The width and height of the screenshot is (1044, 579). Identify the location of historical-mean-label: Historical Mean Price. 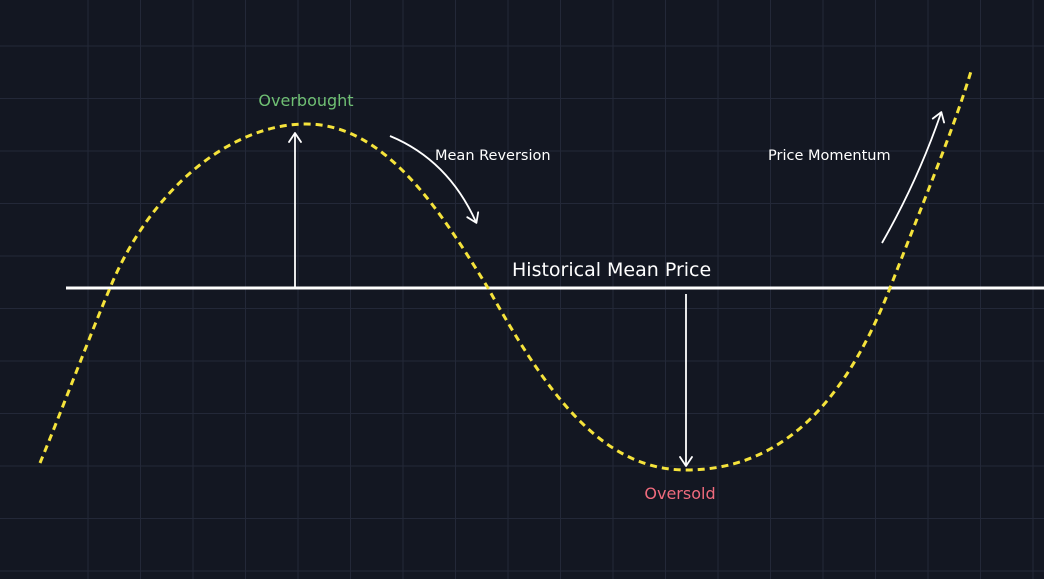
(611, 270).